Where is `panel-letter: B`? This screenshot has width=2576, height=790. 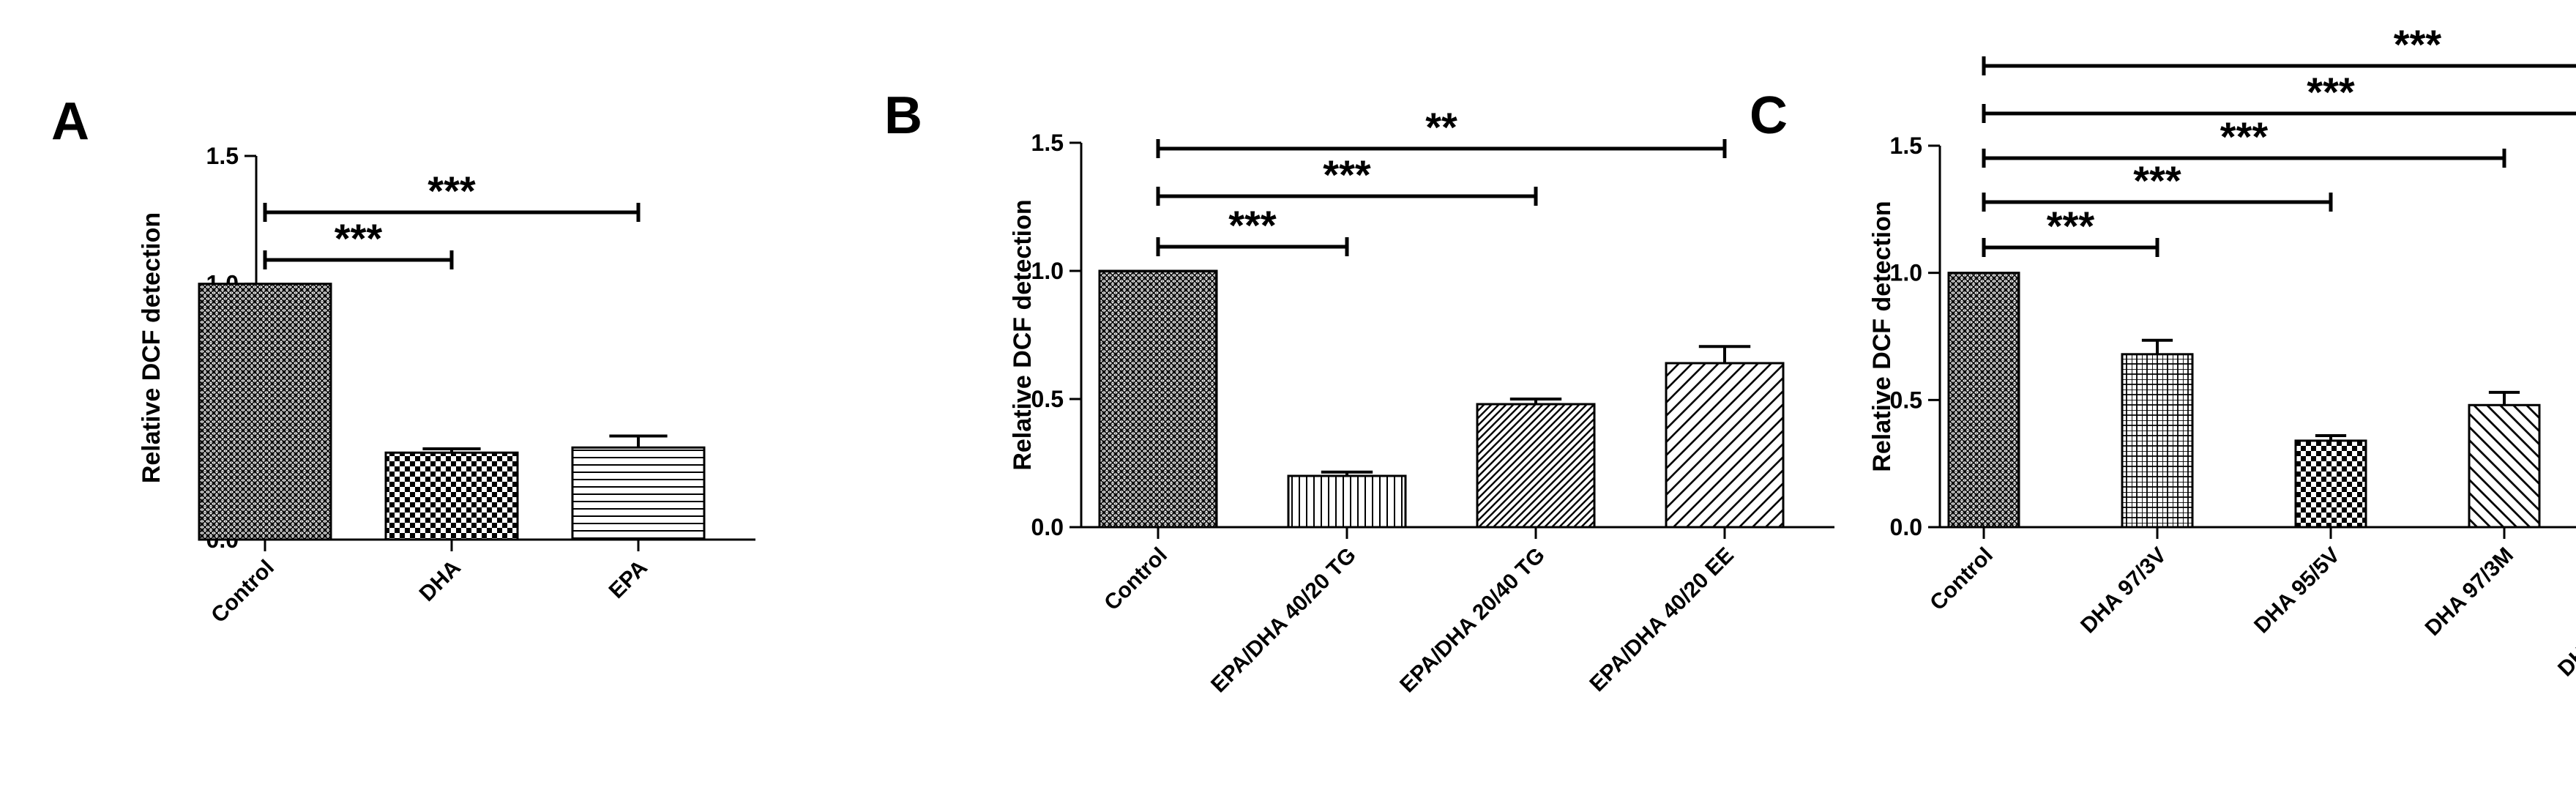 panel-letter: B is located at coordinates (903, 115).